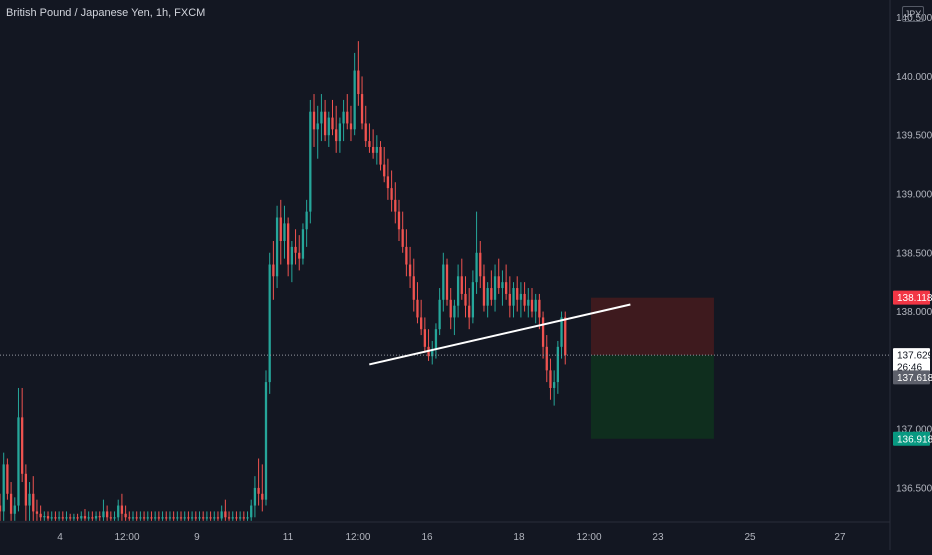 The width and height of the screenshot is (932, 555). I want to click on take-profit-zone, so click(652, 397).